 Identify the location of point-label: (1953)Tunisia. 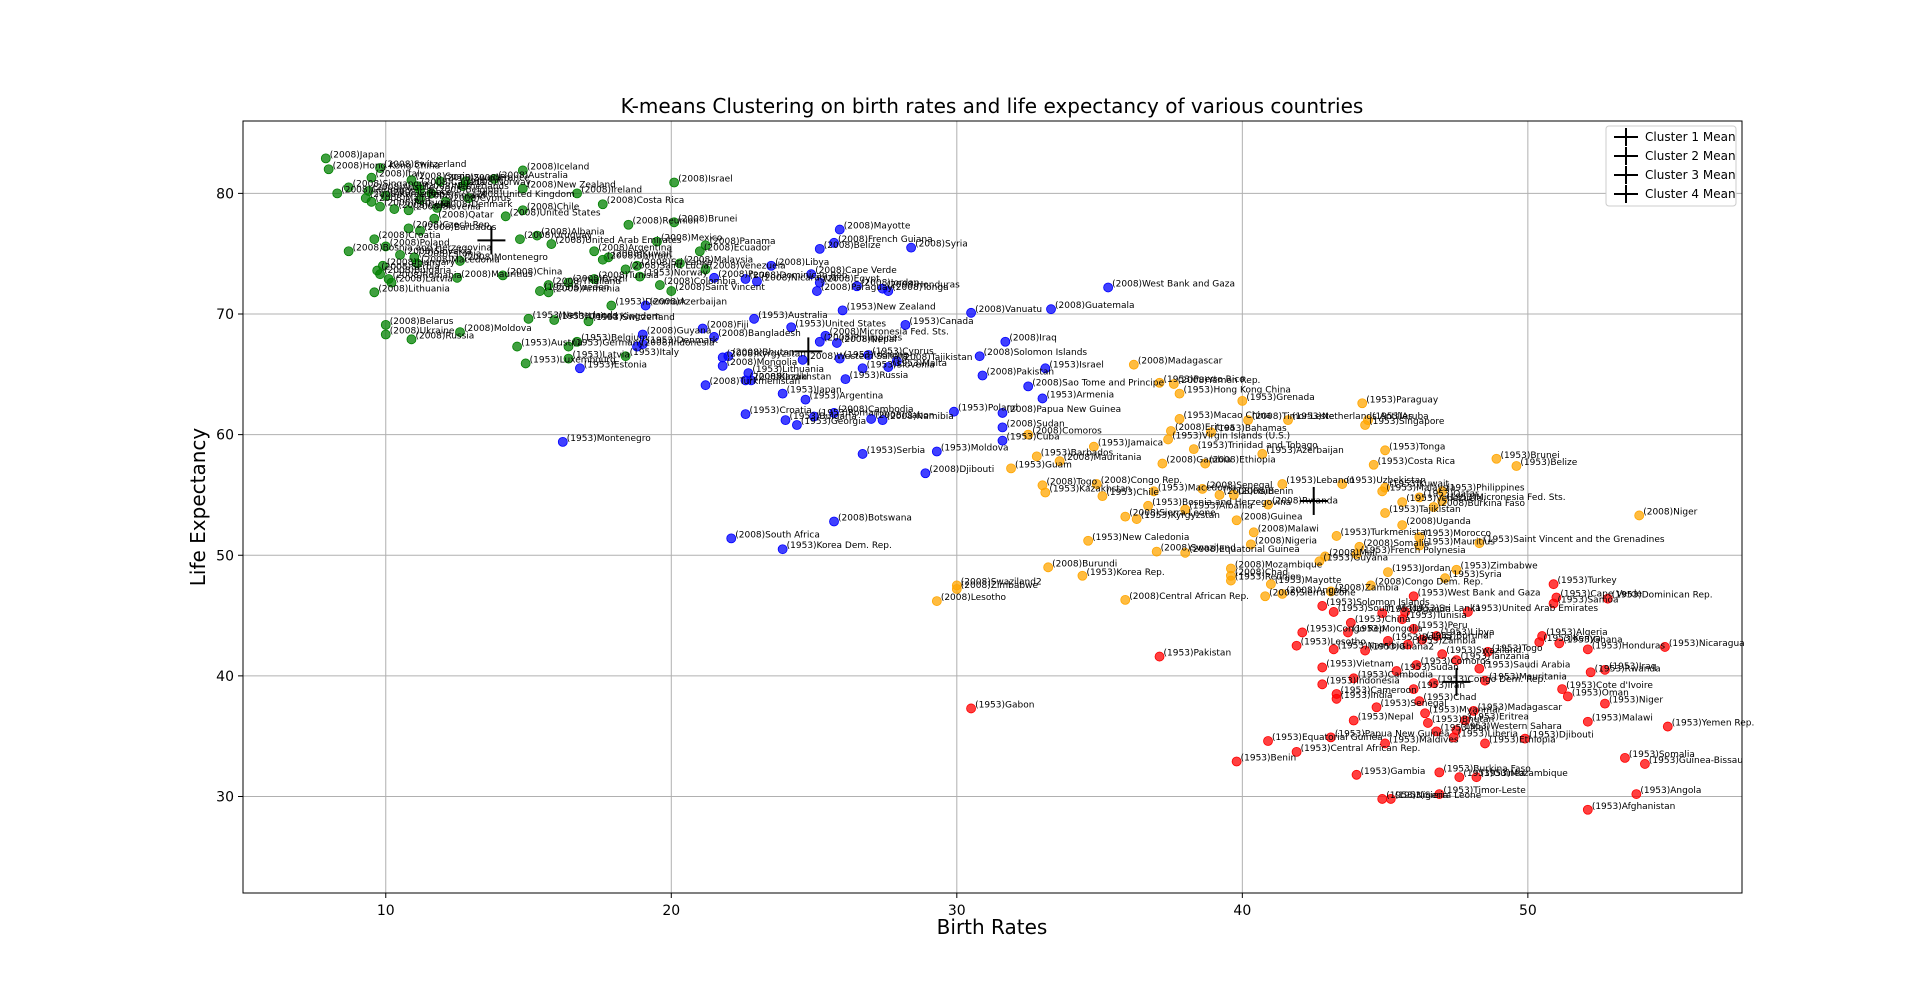
(1436, 616).